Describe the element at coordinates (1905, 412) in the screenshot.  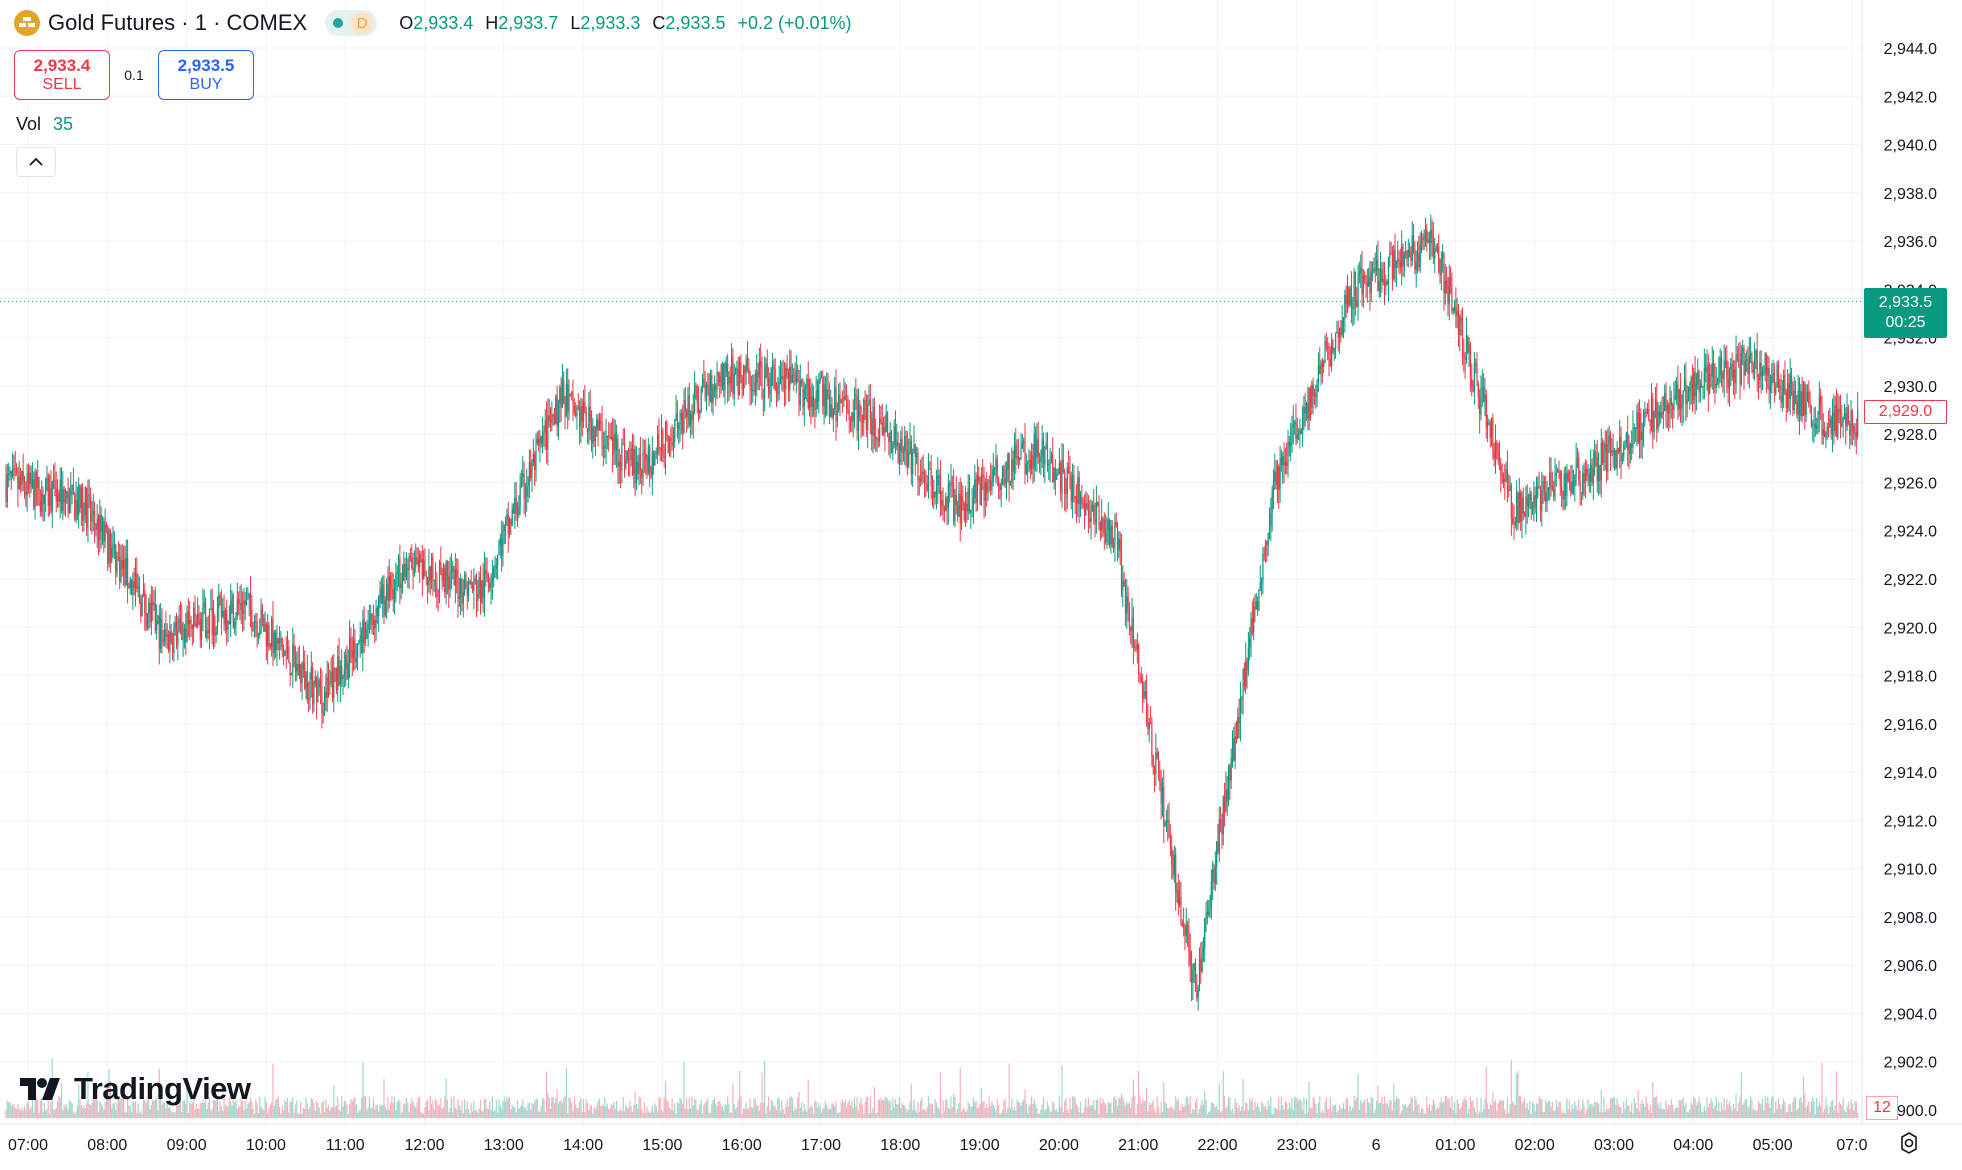
I see `prev-close-tag: 2,929.0` at that location.